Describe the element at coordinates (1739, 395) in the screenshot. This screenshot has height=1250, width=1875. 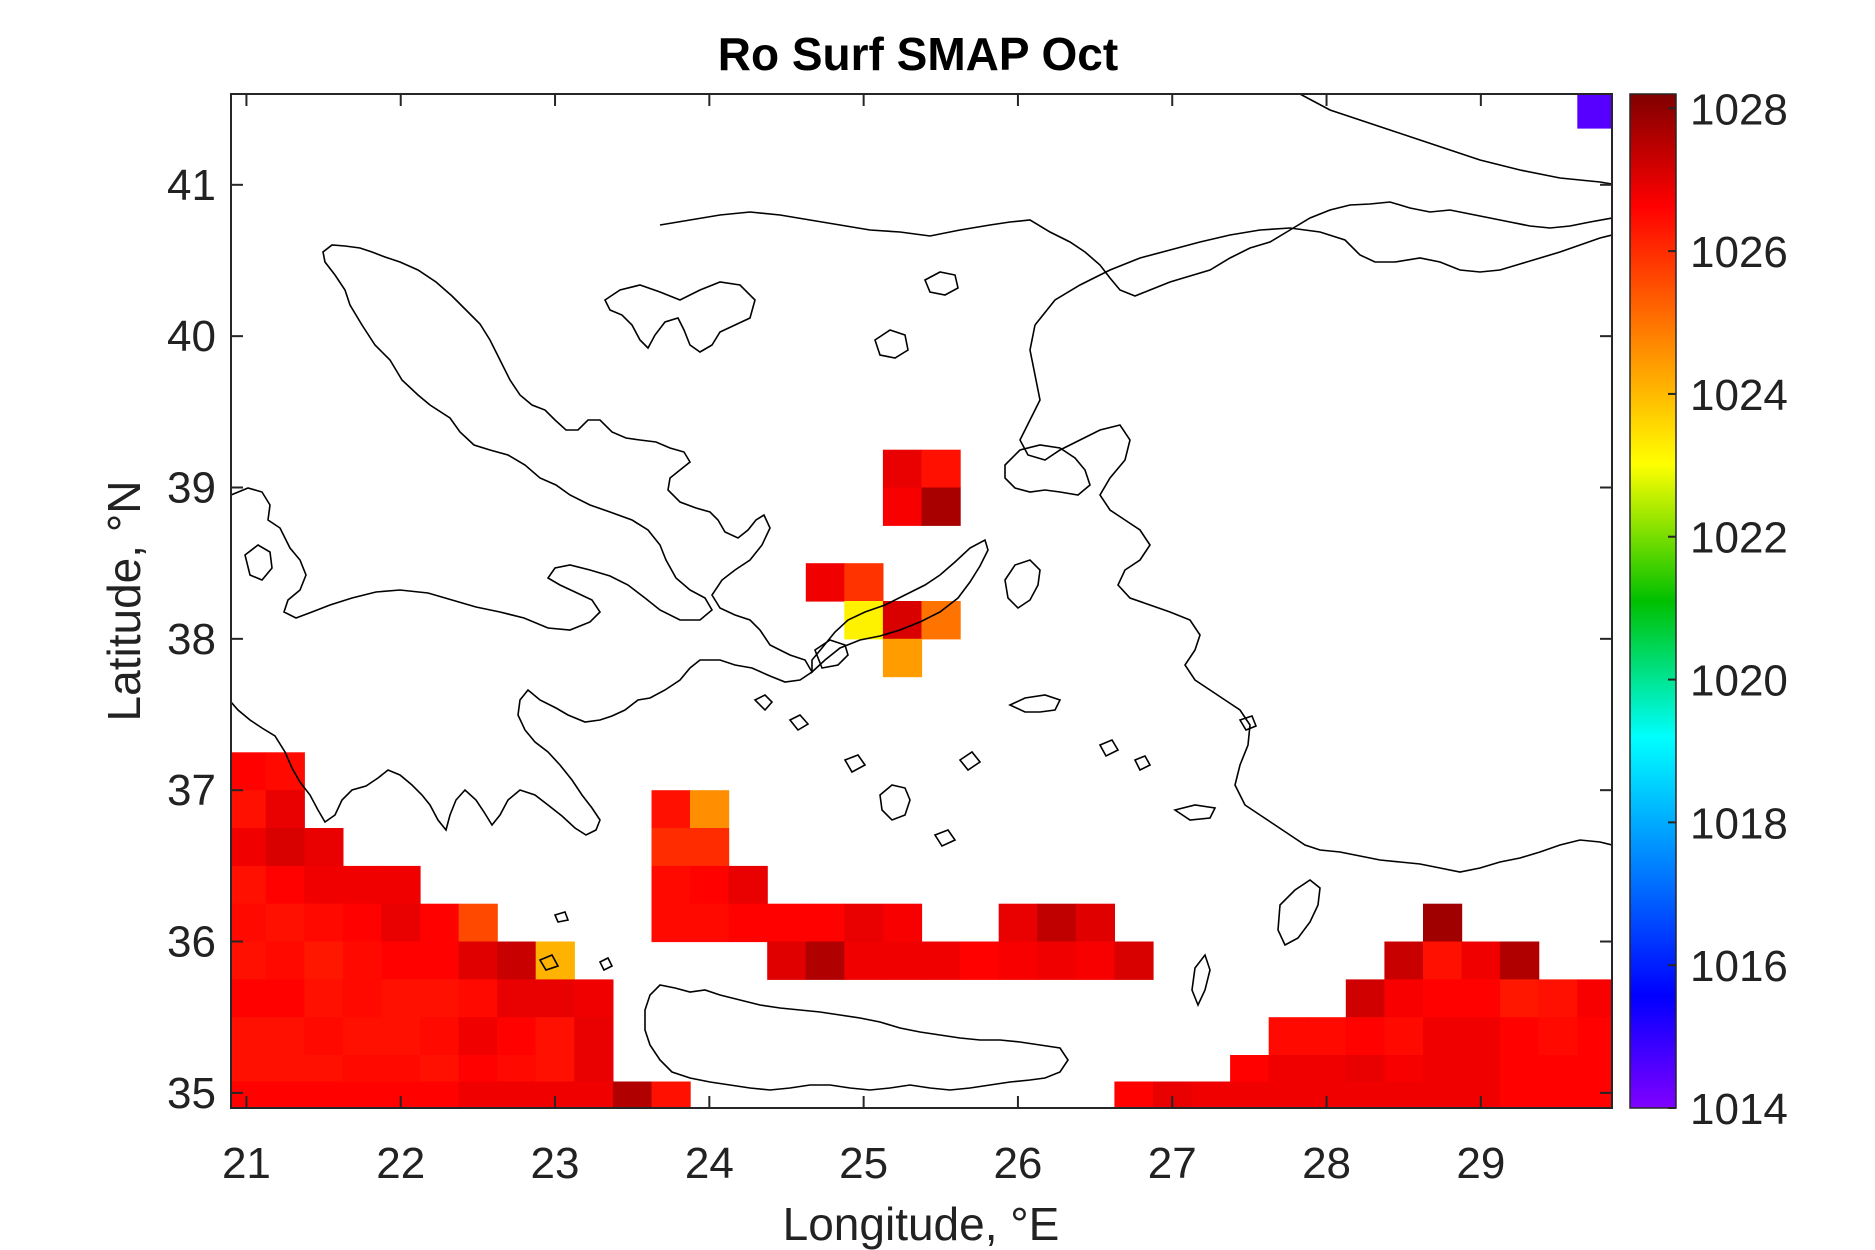
I see `colorbar-tick-label: 1024` at that location.